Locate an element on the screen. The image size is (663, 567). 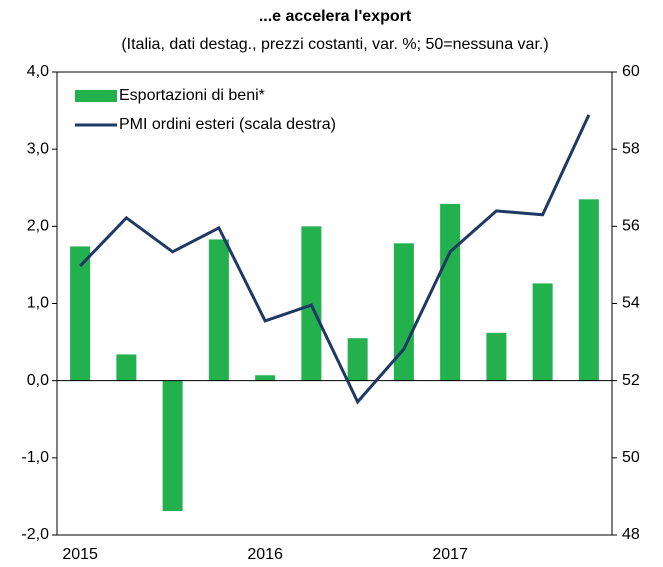
y2-tick-label: 52 is located at coordinates (631, 380).